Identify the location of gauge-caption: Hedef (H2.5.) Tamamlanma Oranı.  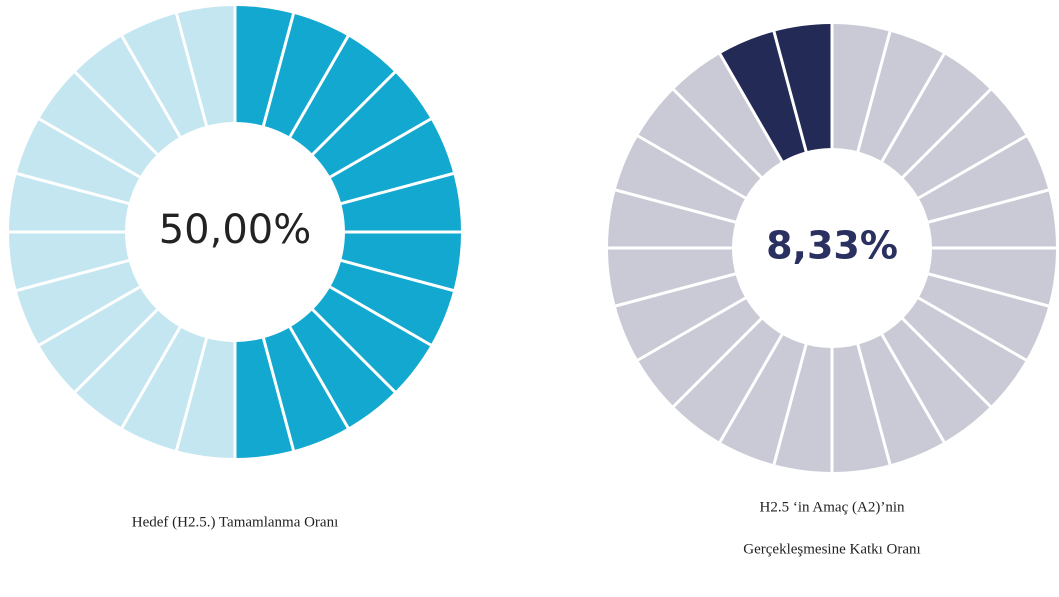
(235, 522).